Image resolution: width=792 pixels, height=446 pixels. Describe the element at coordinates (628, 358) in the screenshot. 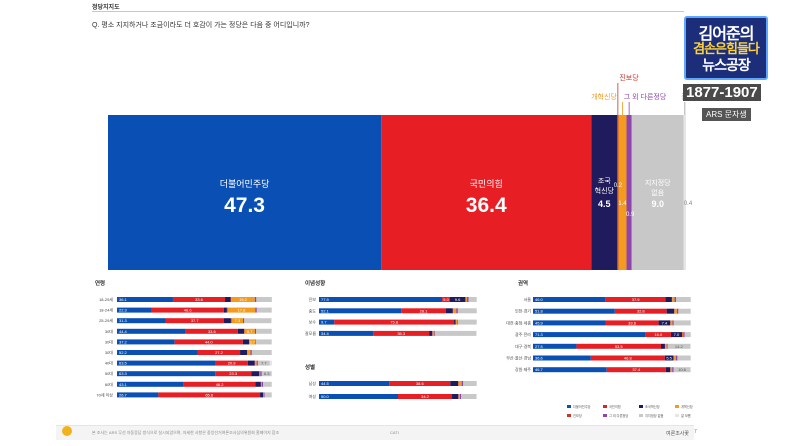

I see `breakdown-bar-label: 46.8` at that location.